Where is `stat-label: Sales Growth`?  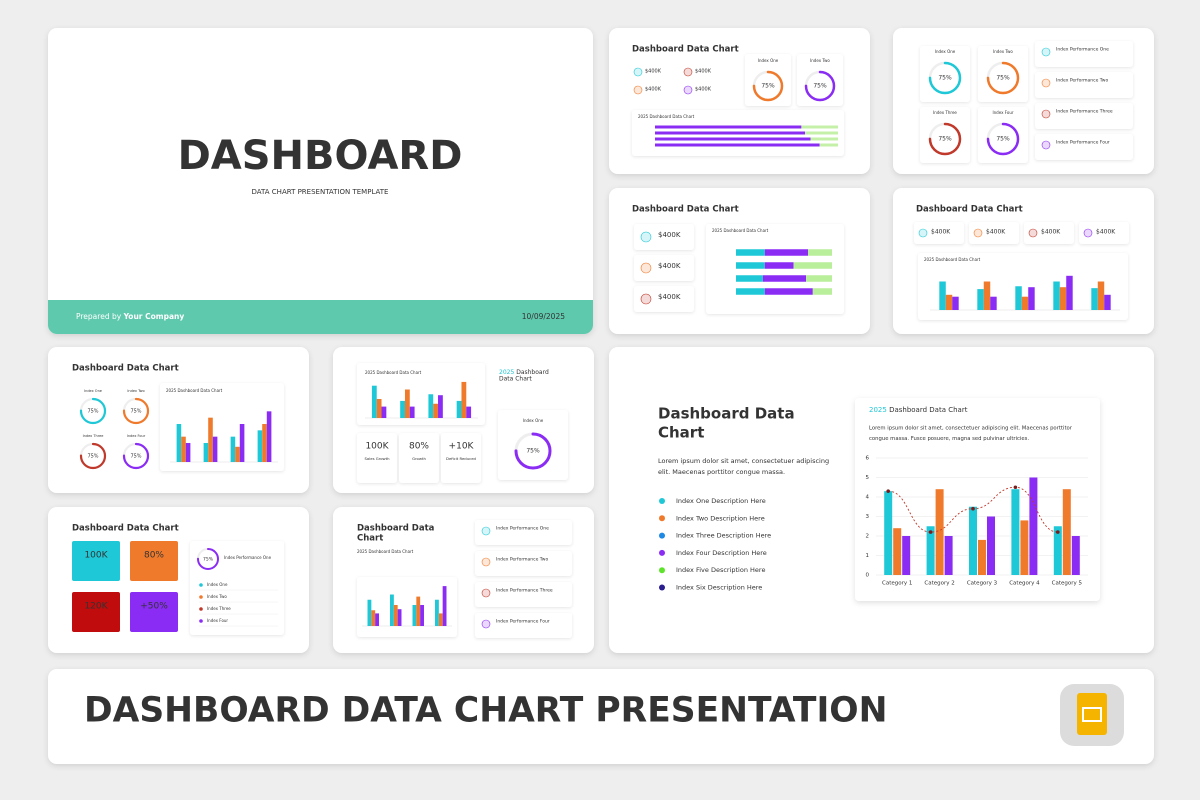
stat-label: Sales Growth is located at coordinates (377, 458).